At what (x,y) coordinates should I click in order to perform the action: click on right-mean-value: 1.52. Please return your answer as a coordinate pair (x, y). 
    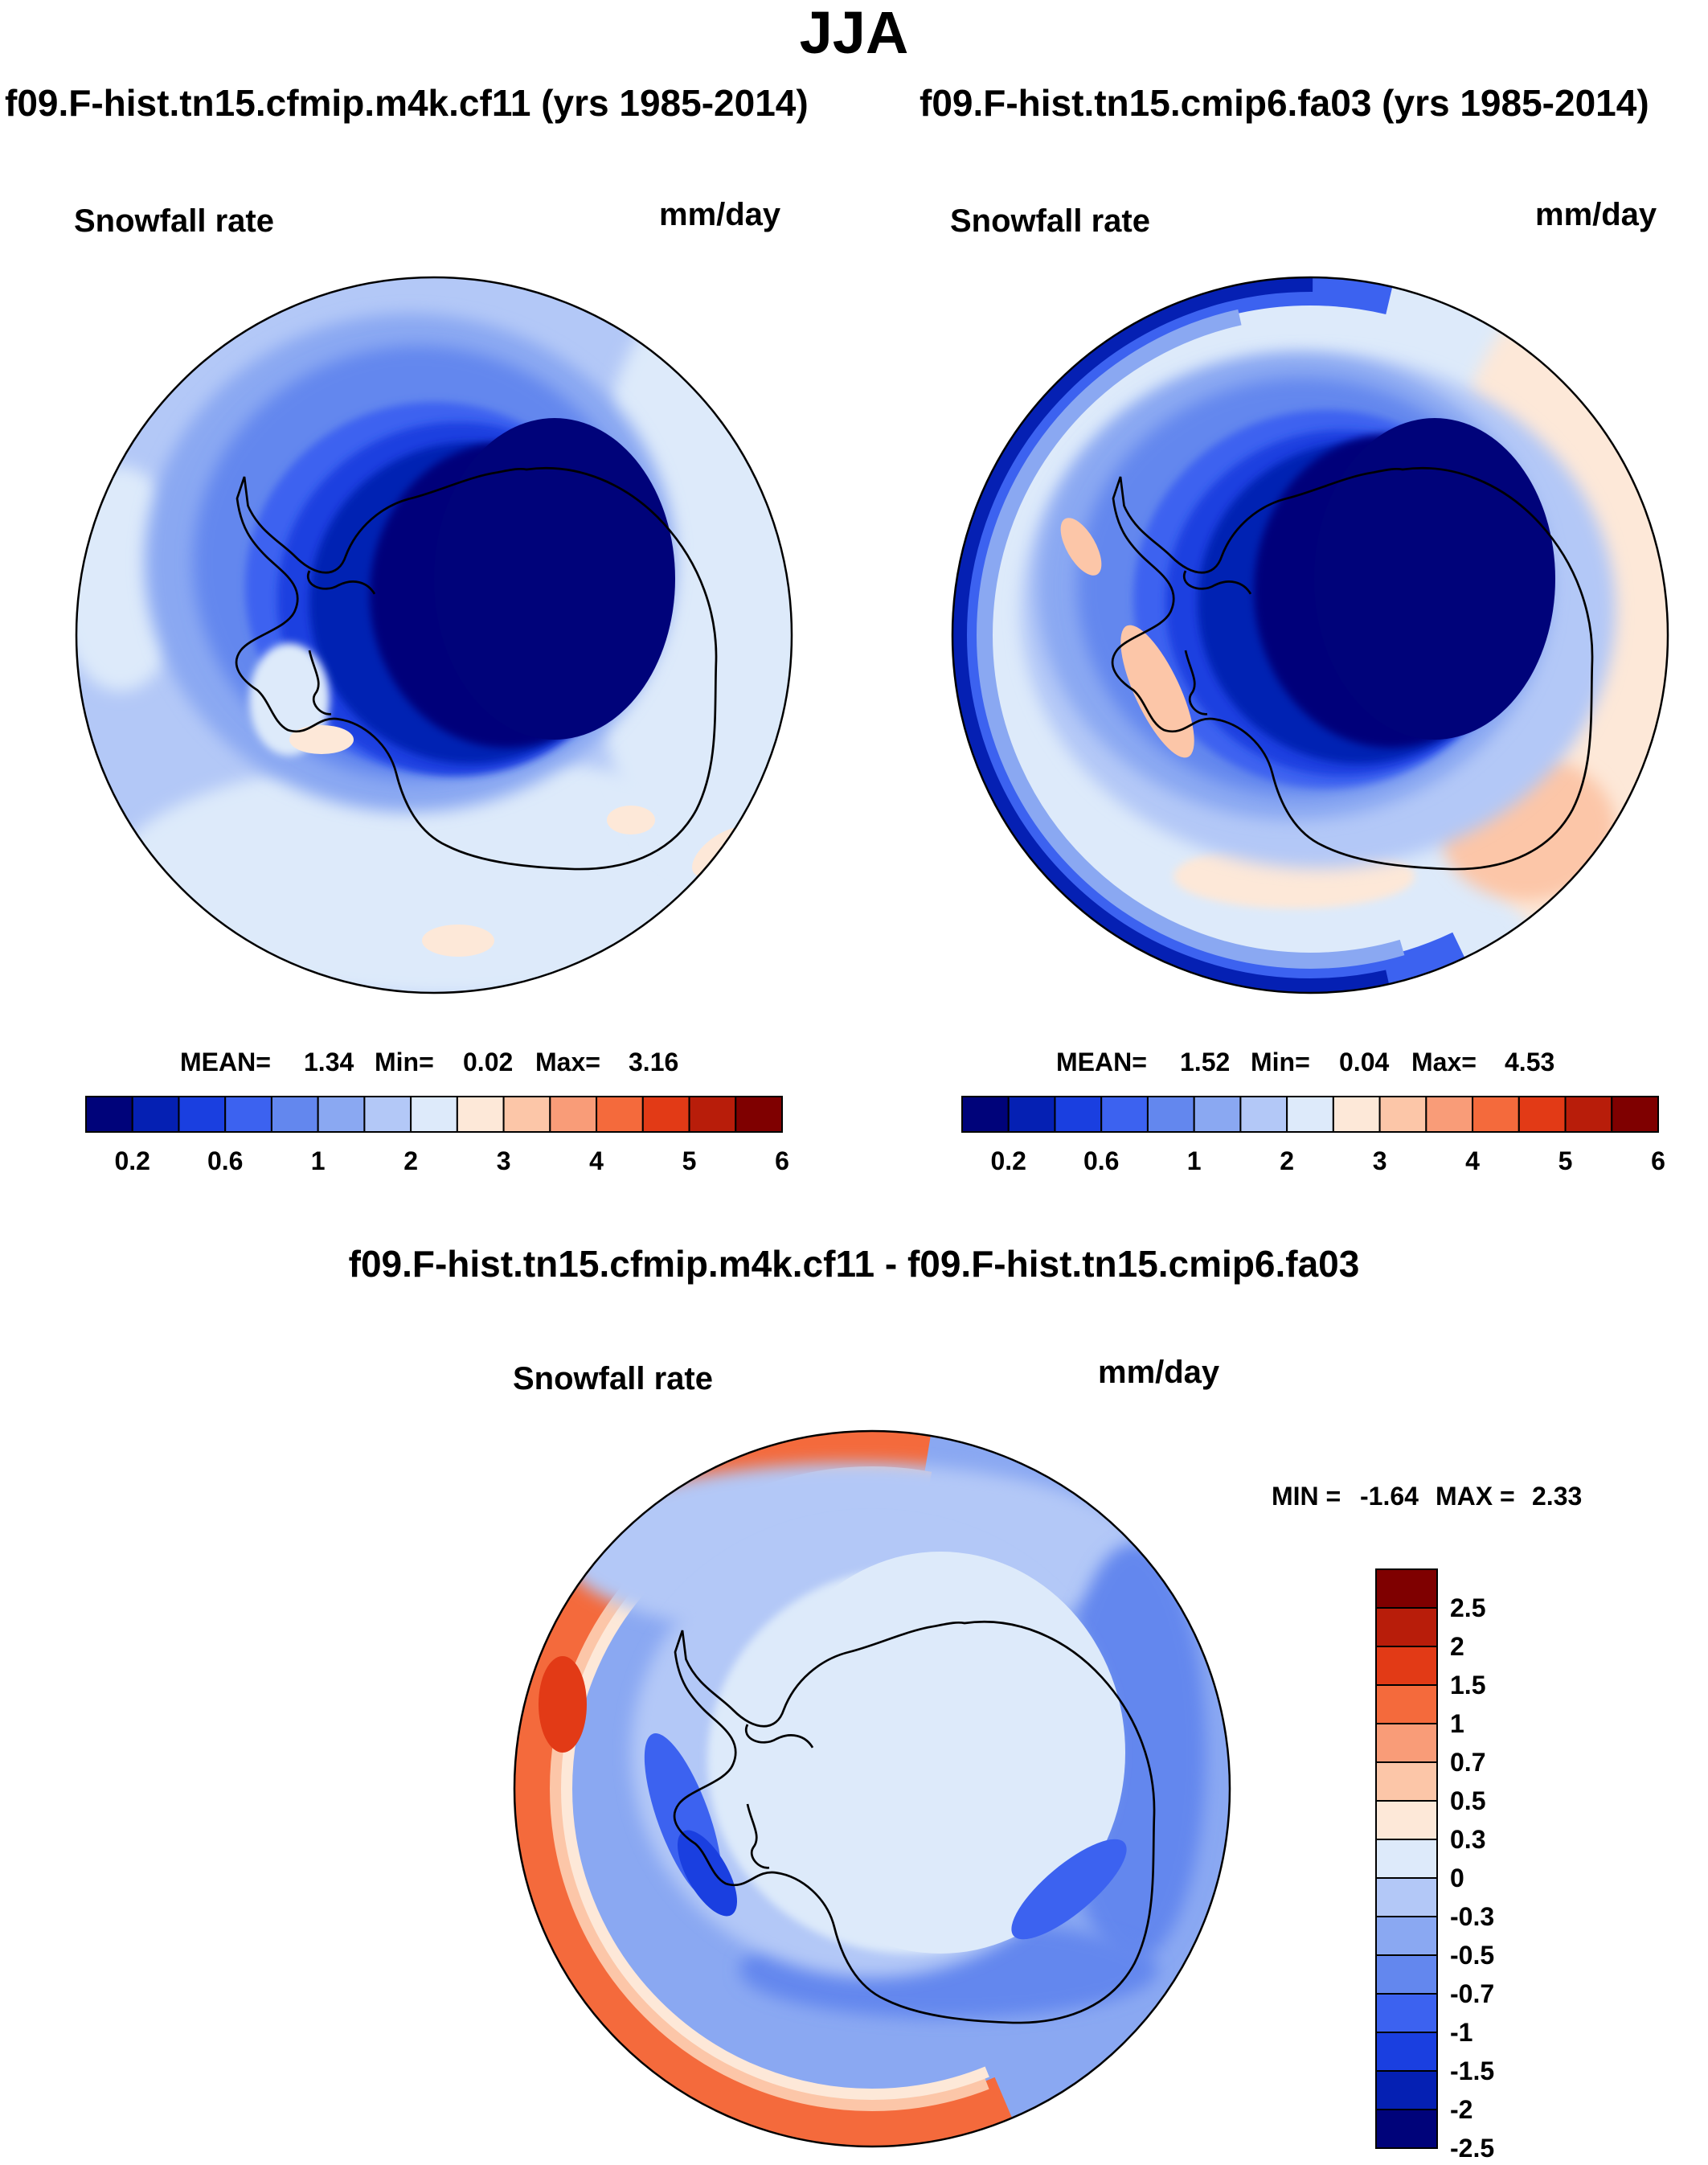
    Looking at the image, I should click on (1205, 1062).